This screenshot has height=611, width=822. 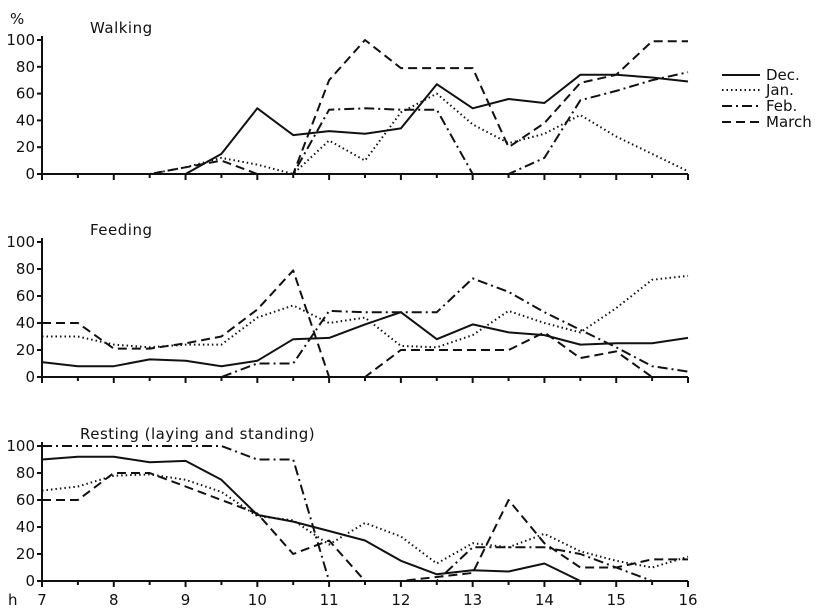 I want to click on x-tick-label: 14, so click(x=544, y=600).